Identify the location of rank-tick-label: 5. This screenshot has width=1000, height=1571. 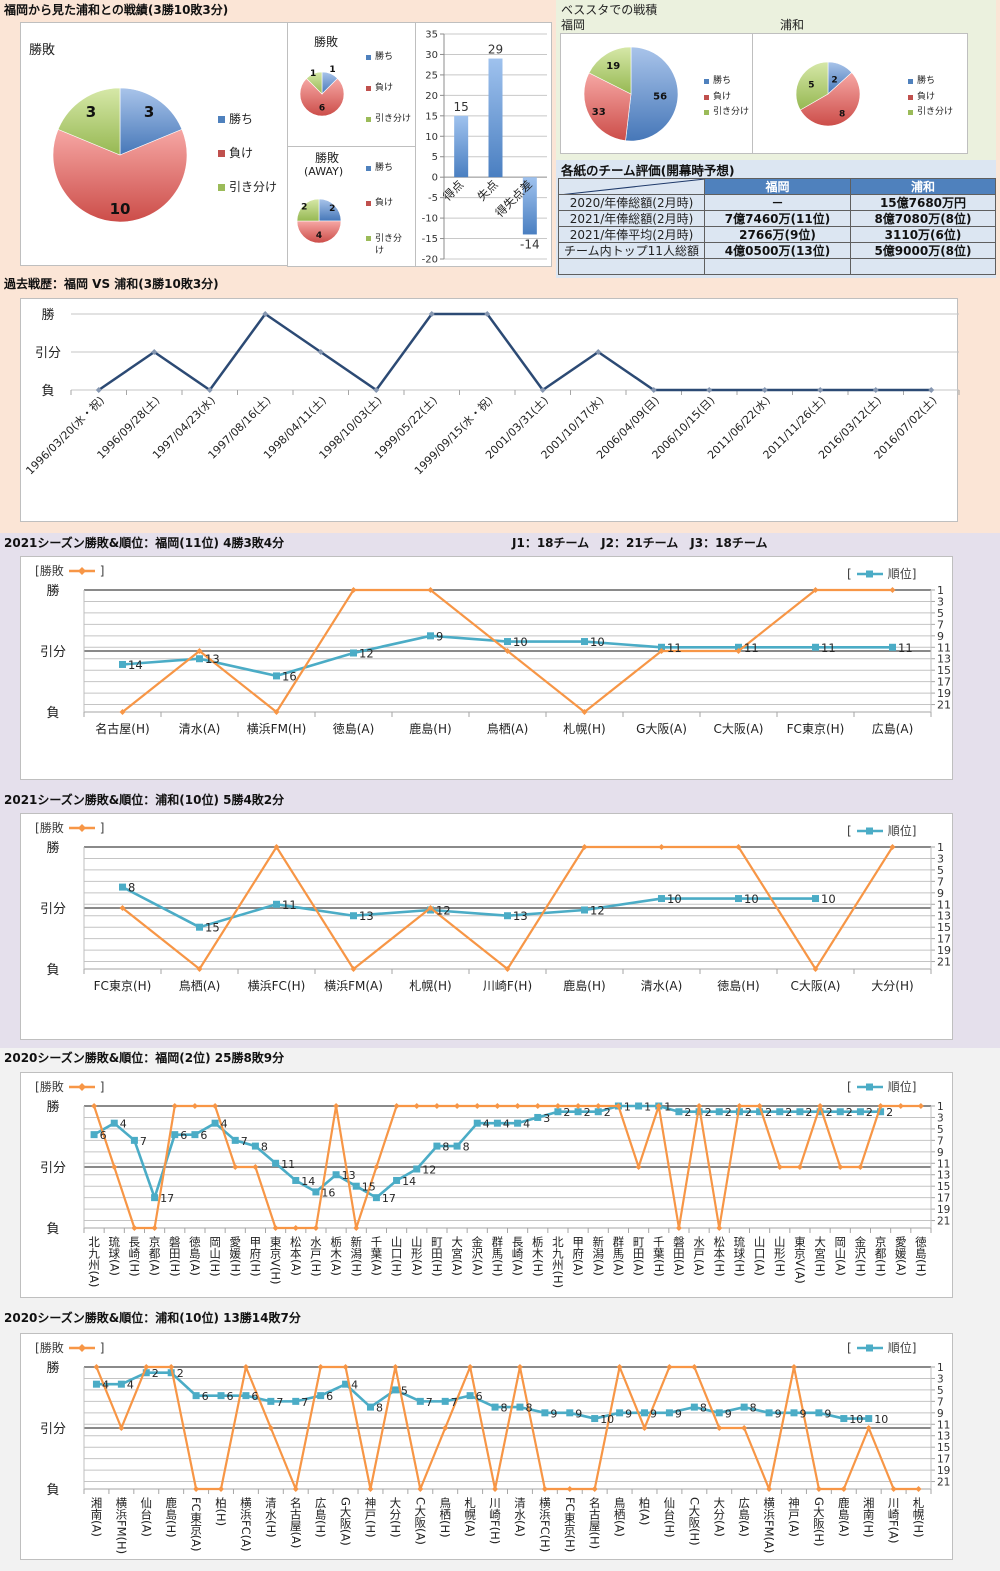
(940, 1391).